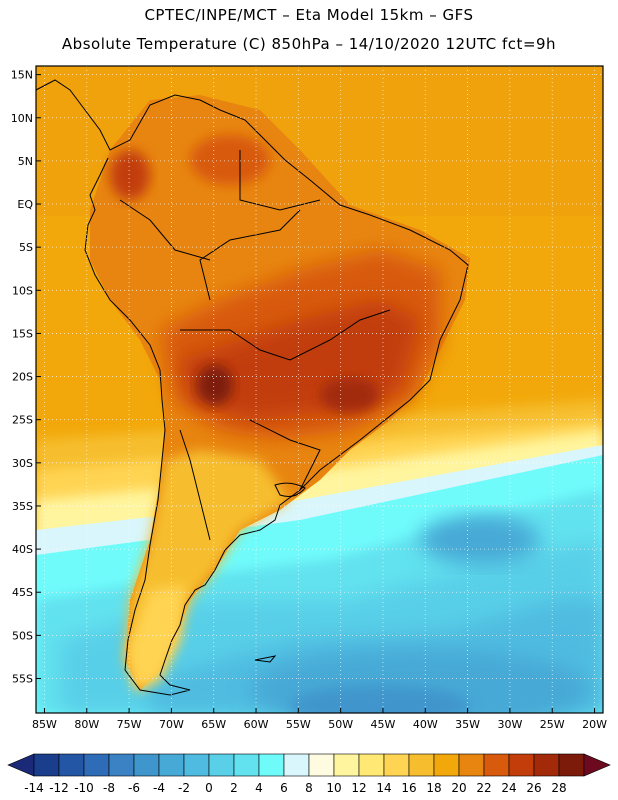 The height and width of the screenshot is (800, 618). Describe the element at coordinates (22, 463) in the screenshot. I see `lat-label: 30S` at that location.